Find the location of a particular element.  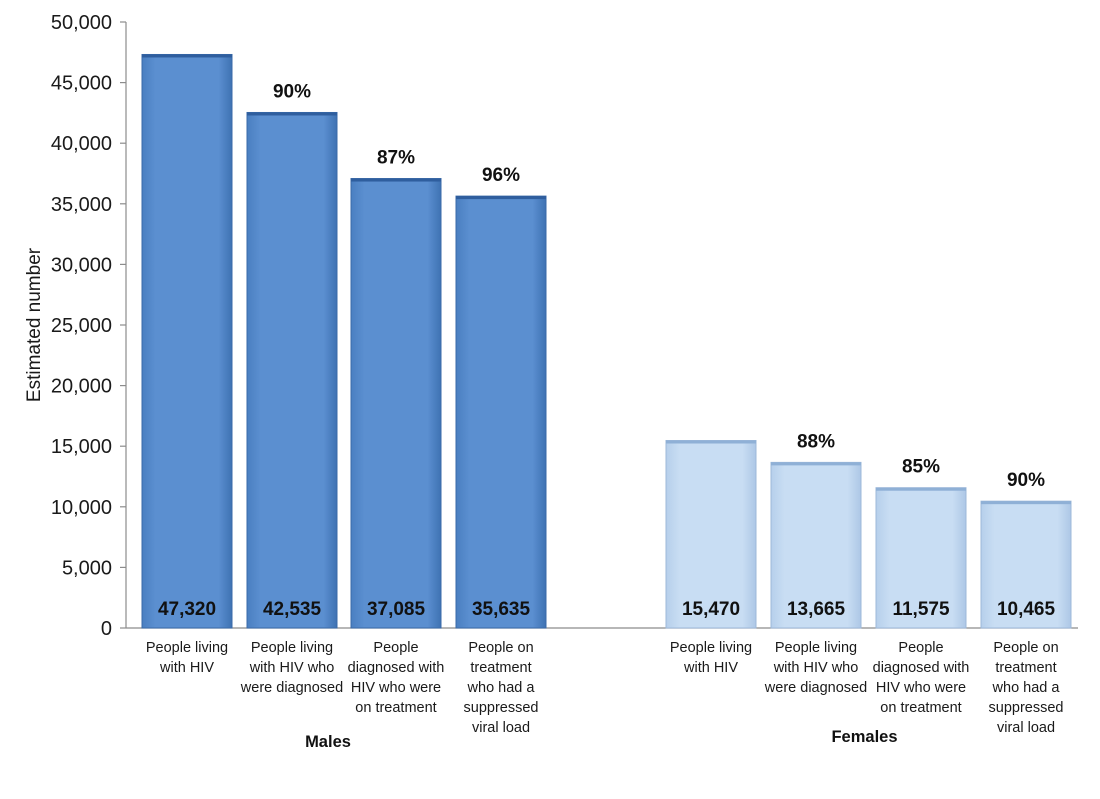

y-tick-label: 45,000 is located at coordinates (81, 84).